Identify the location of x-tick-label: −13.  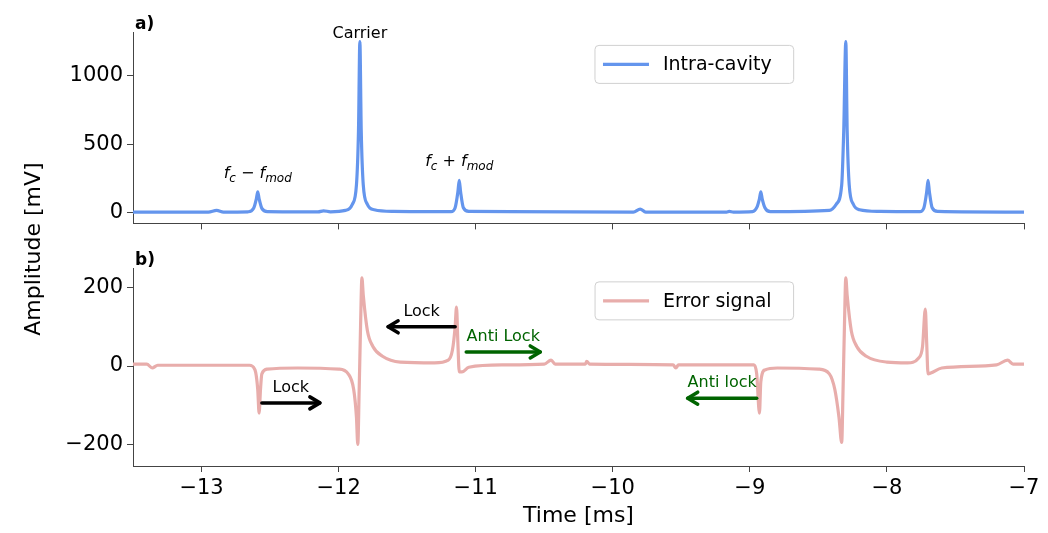
(201, 487).